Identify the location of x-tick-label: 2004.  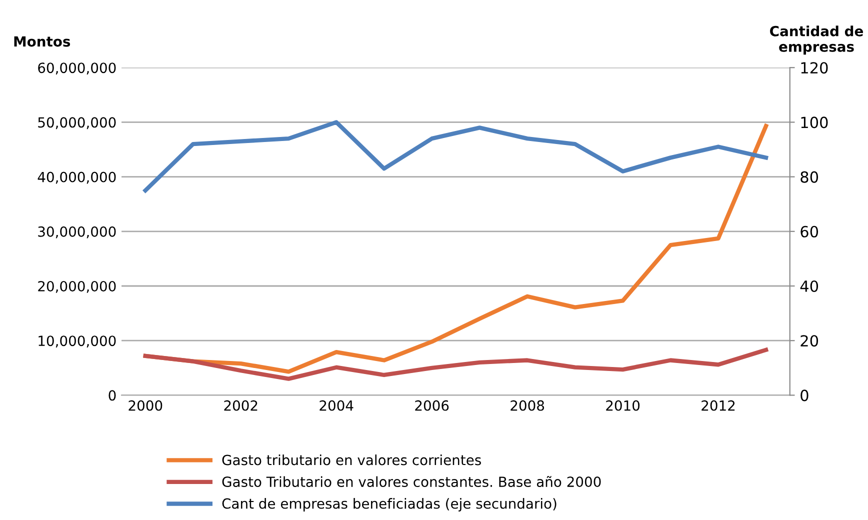
(337, 405).